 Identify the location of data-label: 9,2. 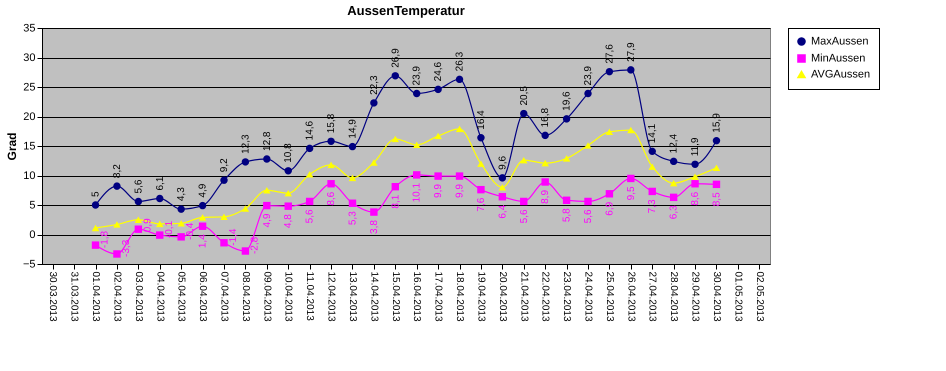
(224, 165).